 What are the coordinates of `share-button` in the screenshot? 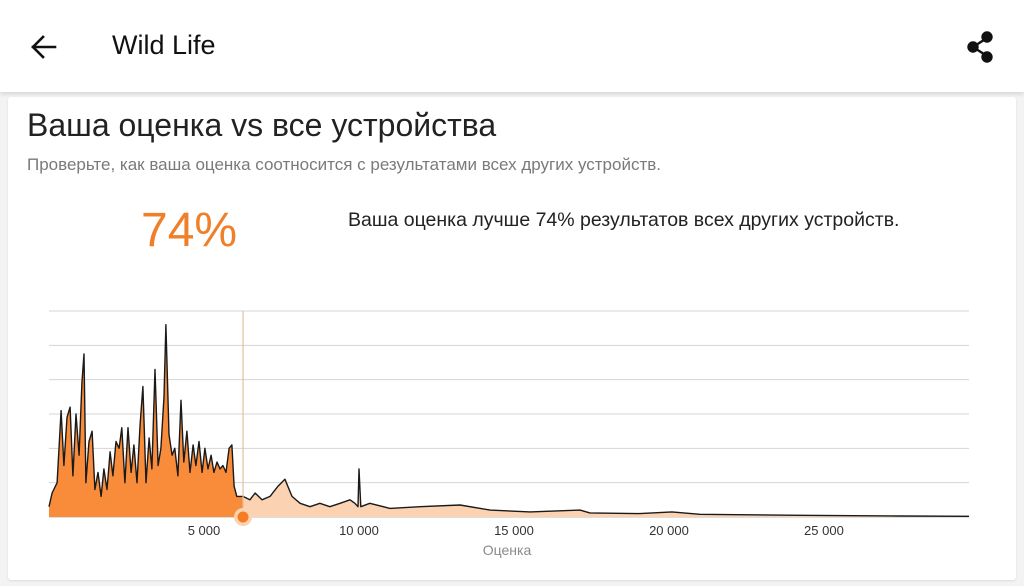 It's located at (980, 47).